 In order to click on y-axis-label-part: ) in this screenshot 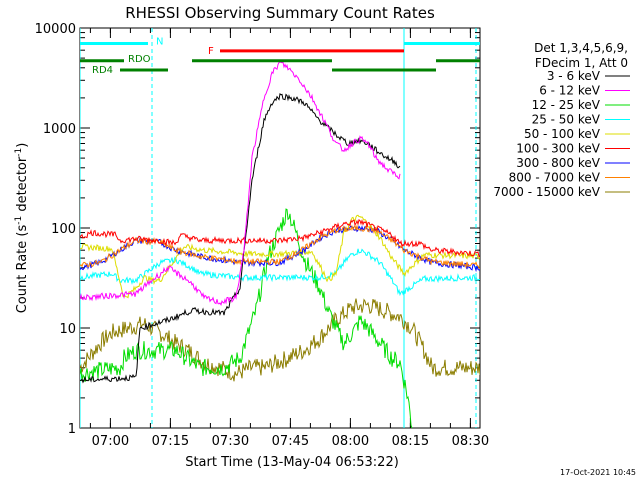, I will do `click(22, 145)`.